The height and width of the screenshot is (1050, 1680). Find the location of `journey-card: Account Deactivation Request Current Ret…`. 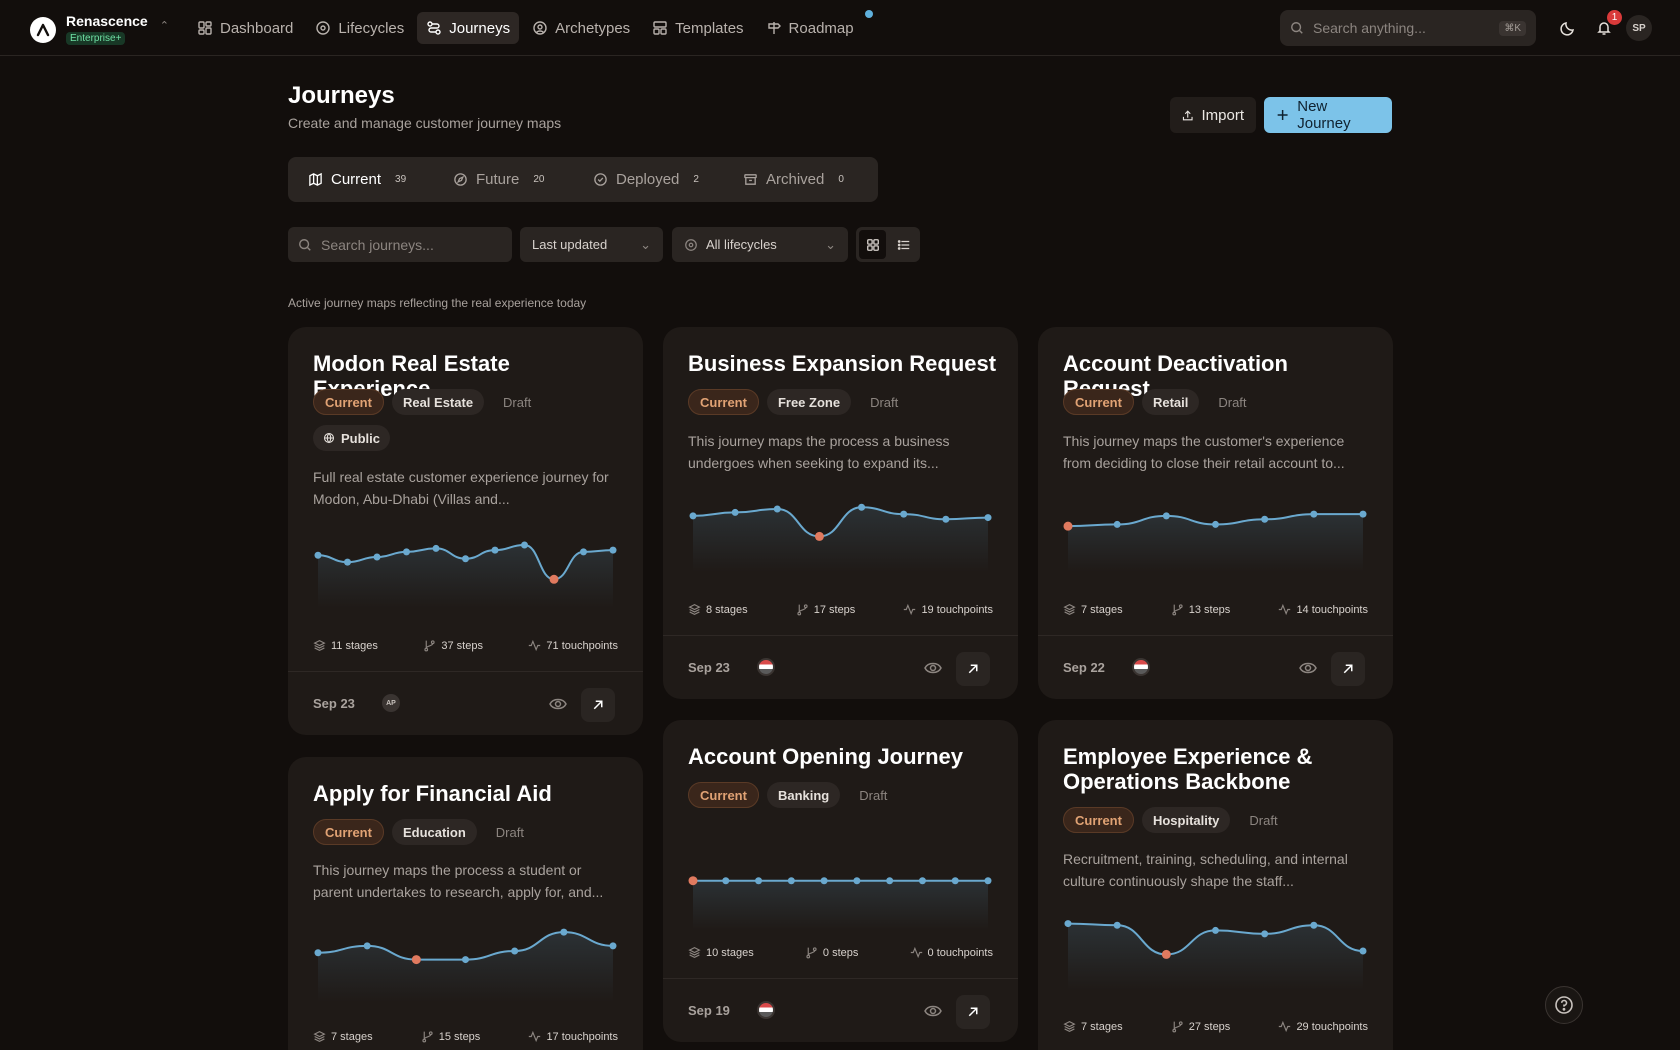

journey-card: Account Deactivation Request Current Ret… is located at coordinates (1215, 513).